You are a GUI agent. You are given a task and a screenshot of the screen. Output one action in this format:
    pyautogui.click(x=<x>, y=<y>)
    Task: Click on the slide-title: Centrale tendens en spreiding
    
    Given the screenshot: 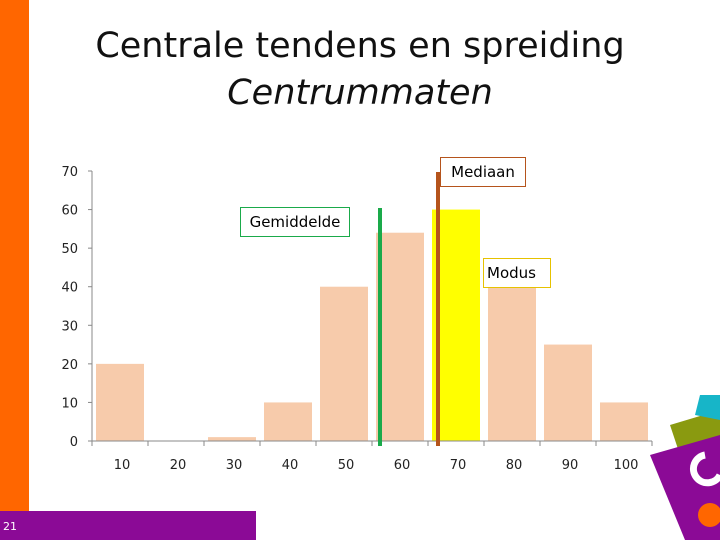 What is the action you would take?
    pyautogui.click(x=360, y=46)
    